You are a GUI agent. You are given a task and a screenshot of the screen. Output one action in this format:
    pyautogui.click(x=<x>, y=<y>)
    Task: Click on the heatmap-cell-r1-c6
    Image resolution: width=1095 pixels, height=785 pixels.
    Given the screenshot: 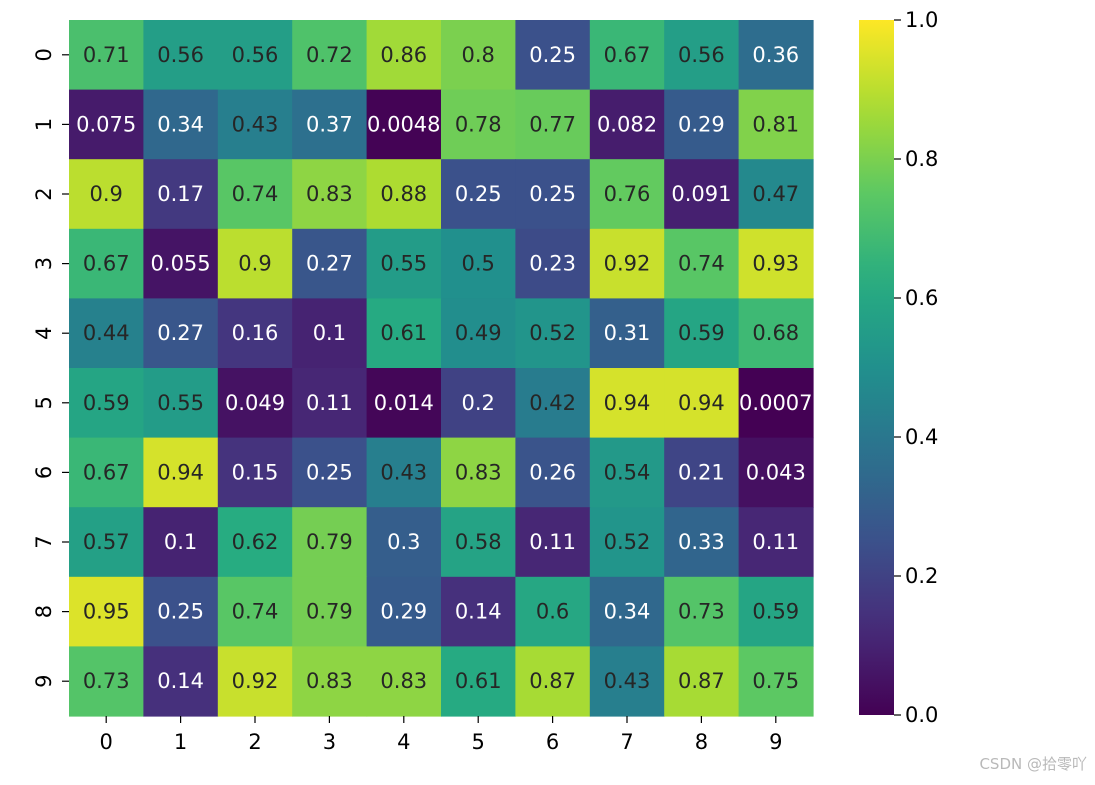 What is the action you would take?
    pyautogui.click(x=553, y=124)
    